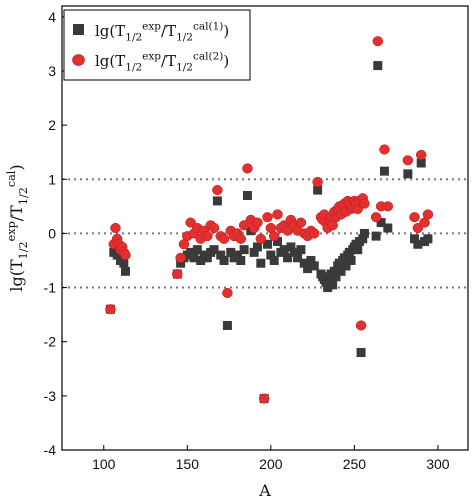 This screenshot has height=502, width=474. I want to click on x-tick-label: 150, so click(188, 464).